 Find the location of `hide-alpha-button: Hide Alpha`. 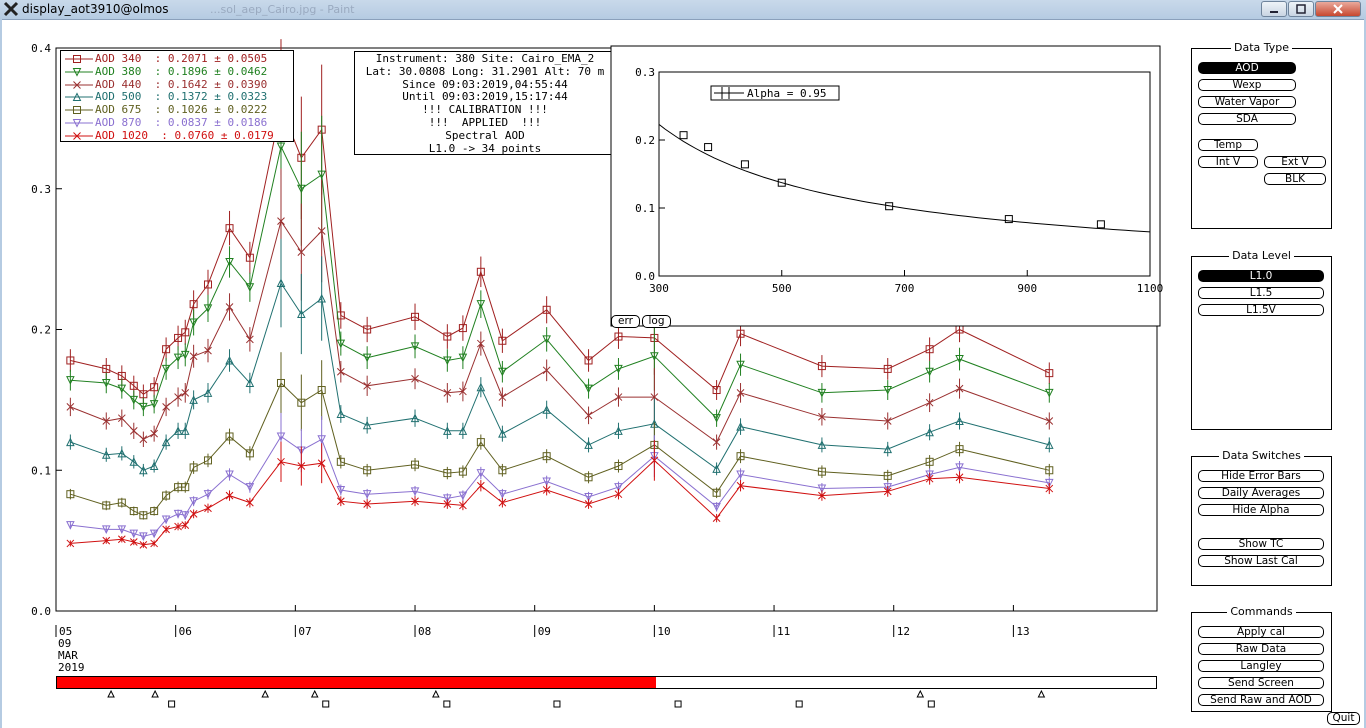

hide-alpha-button: Hide Alpha is located at coordinates (1261, 510).